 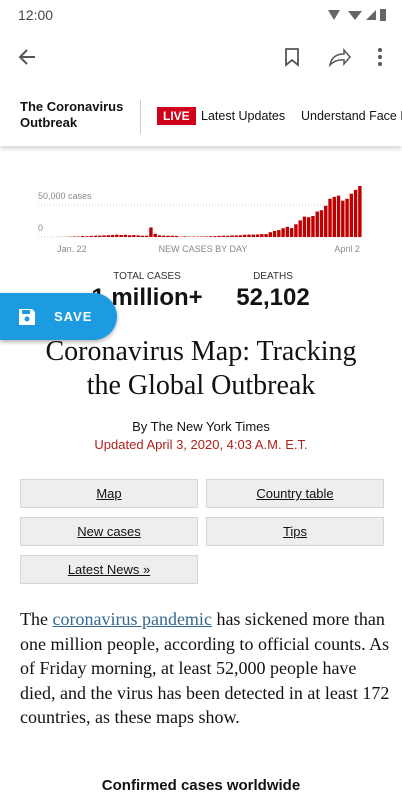 What do you see at coordinates (109, 531) in the screenshot?
I see `link-button: New cases` at bounding box center [109, 531].